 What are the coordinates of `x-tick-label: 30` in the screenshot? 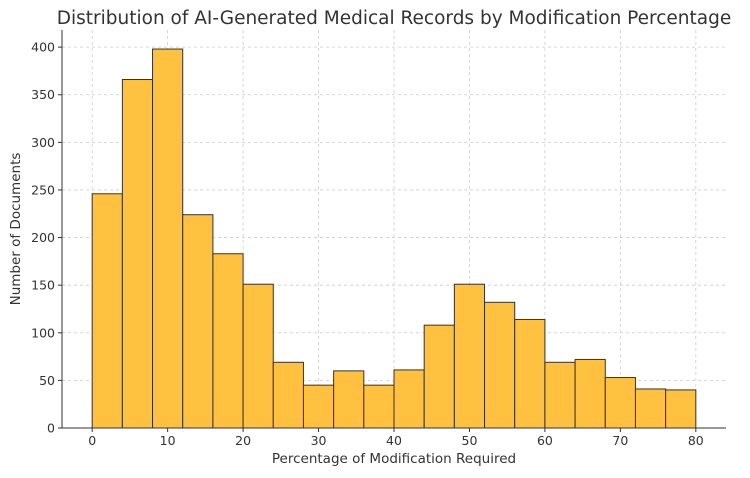 It's located at (319, 440).